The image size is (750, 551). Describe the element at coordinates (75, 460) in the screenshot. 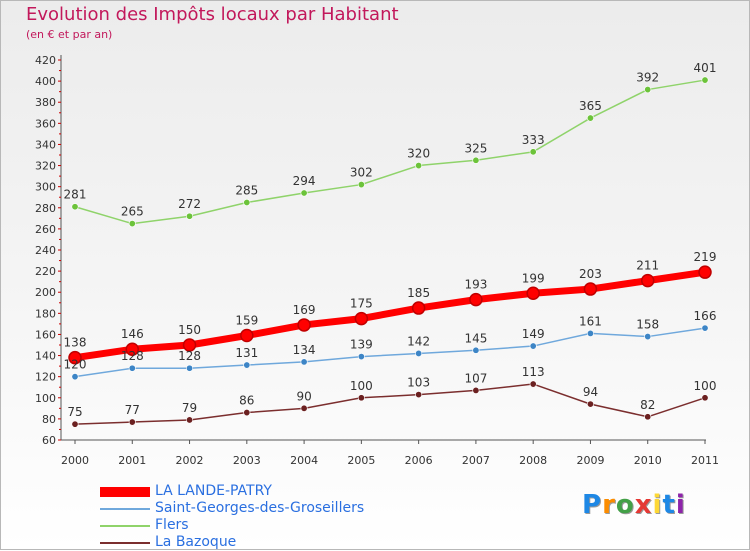

I see `x-tick-label: 2000` at that location.